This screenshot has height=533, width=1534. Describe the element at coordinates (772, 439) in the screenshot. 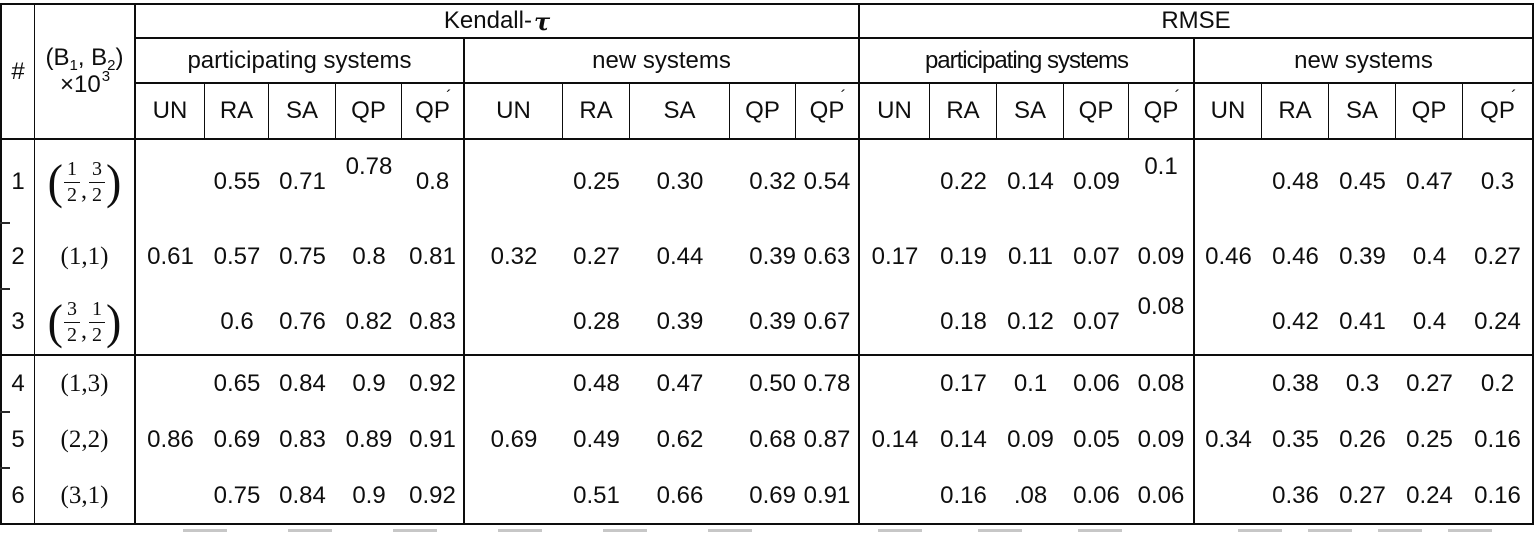

I see `data-cell: 0.68` at that location.